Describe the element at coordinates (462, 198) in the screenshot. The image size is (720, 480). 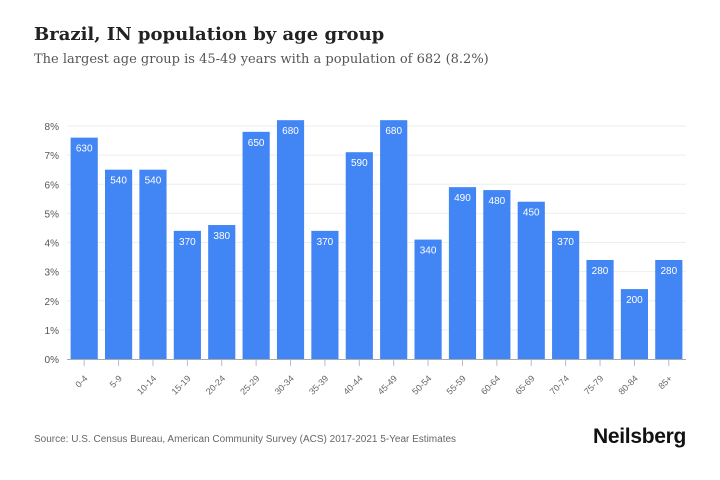
I see `data-label: 490` at that location.